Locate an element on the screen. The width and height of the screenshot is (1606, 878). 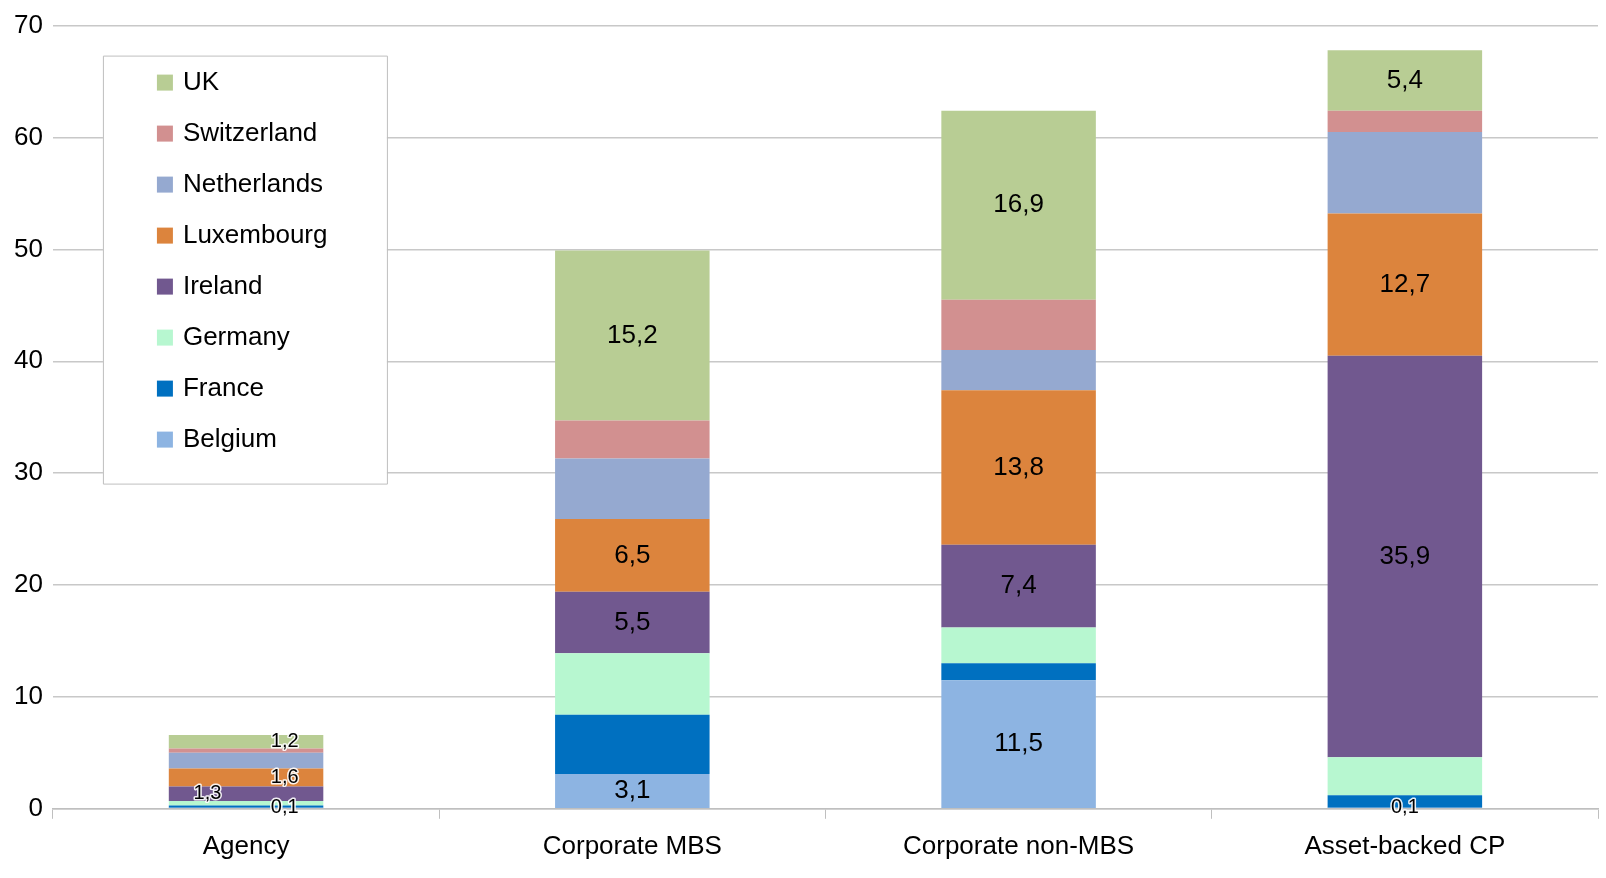
x-tick-label: Asset-backed CP is located at coordinates (1405, 844).